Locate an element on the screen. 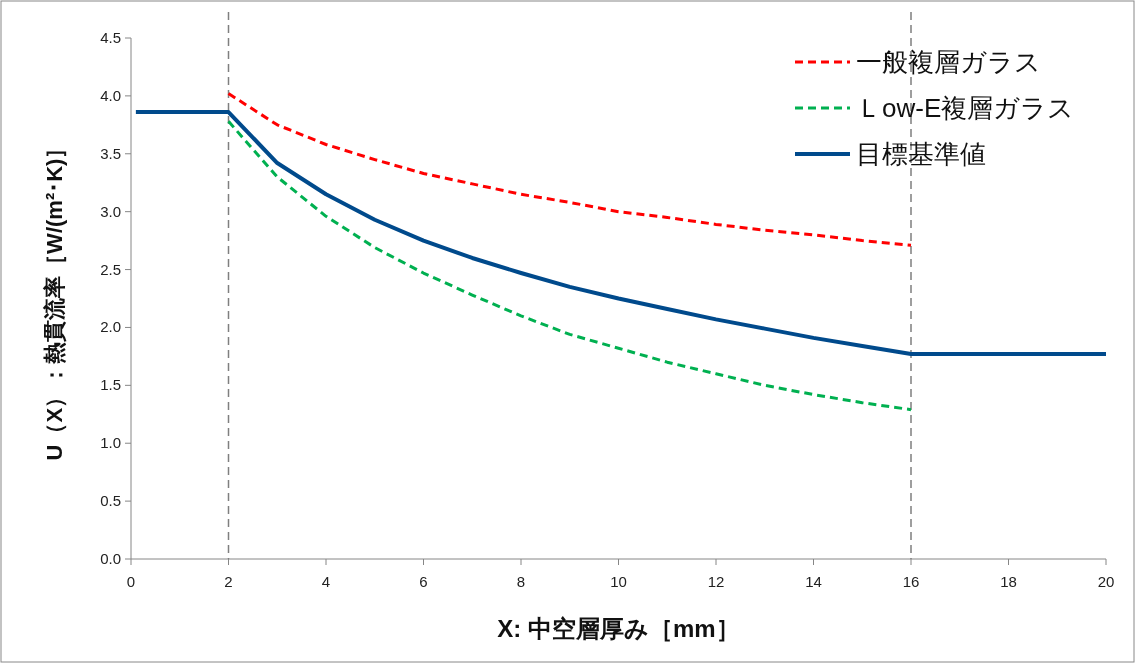 The width and height of the screenshot is (1135, 663). x-tick-label: 8 is located at coordinates (521, 581).